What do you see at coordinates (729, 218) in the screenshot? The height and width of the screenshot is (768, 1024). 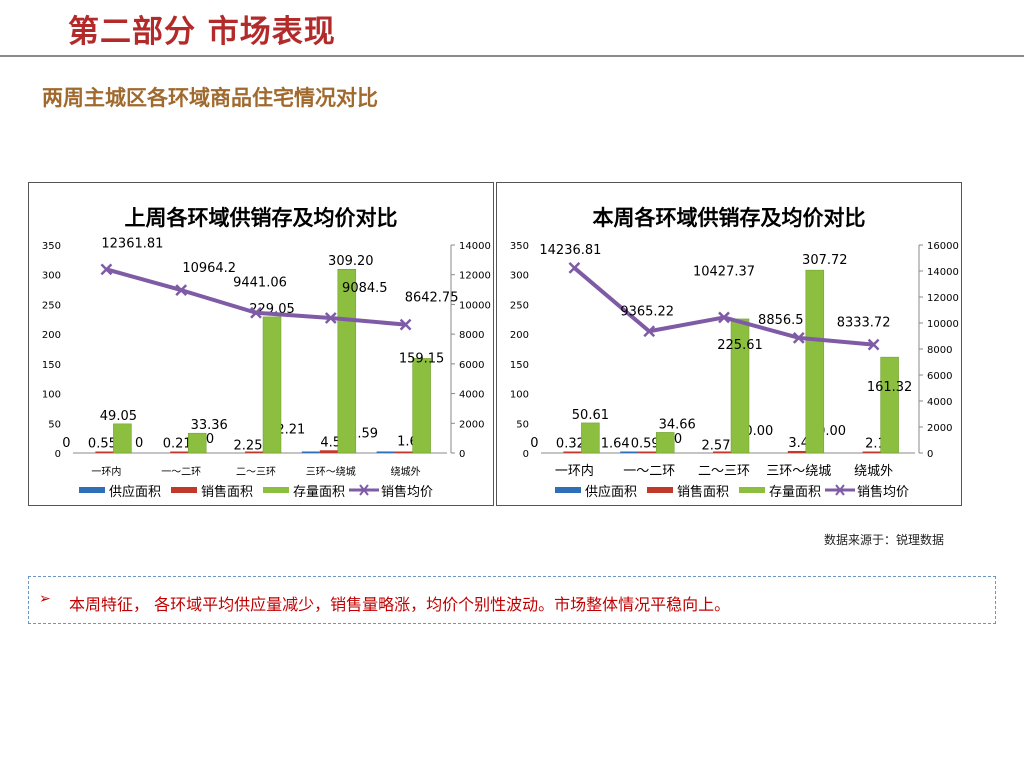 I see `chart-title: 本周各环域供销存及均价对比` at bounding box center [729, 218].